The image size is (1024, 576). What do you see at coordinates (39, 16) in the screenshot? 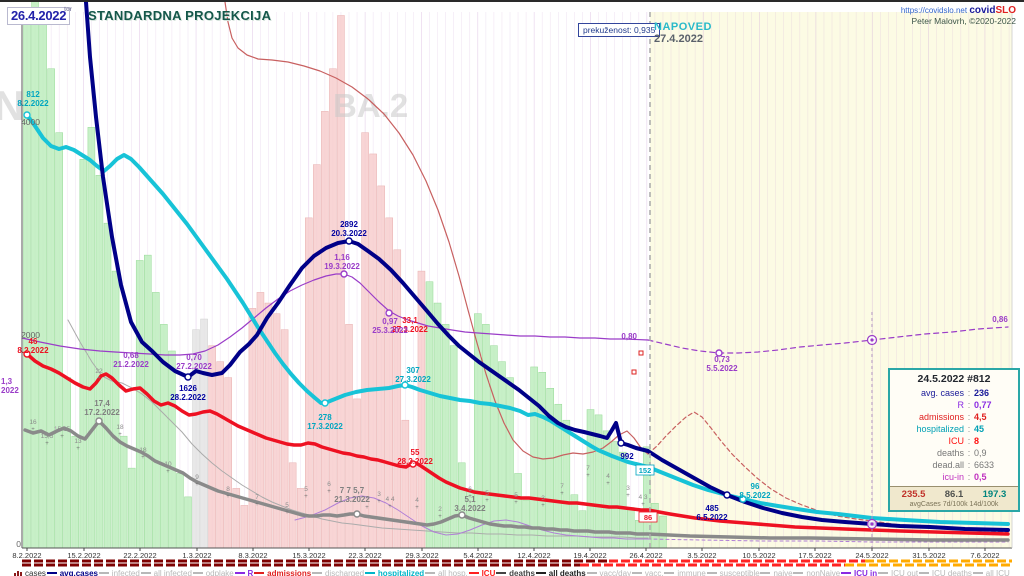
I see `current-date-box: 26.4.2022` at bounding box center [39, 16].